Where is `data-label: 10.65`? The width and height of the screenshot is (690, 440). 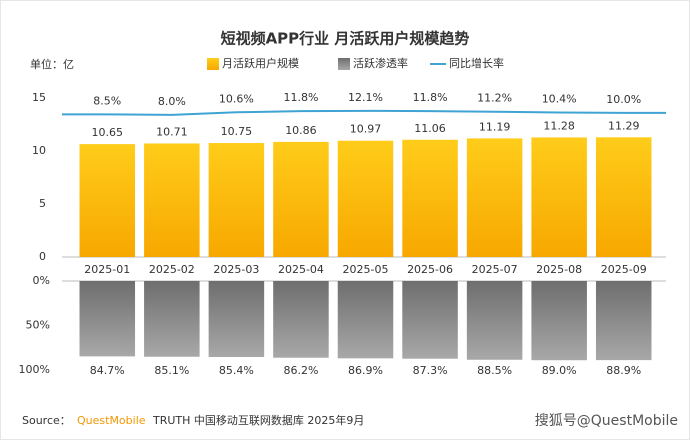 data-label: 10.65 is located at coordinates (108, 132).